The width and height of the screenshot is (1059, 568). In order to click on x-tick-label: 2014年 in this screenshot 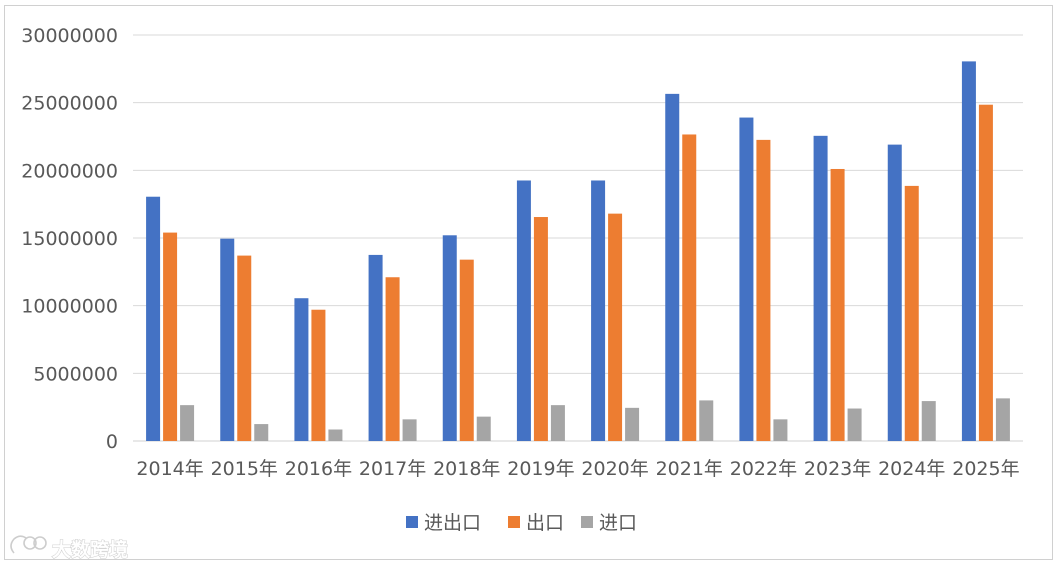, I will do `click(169, 469)`.